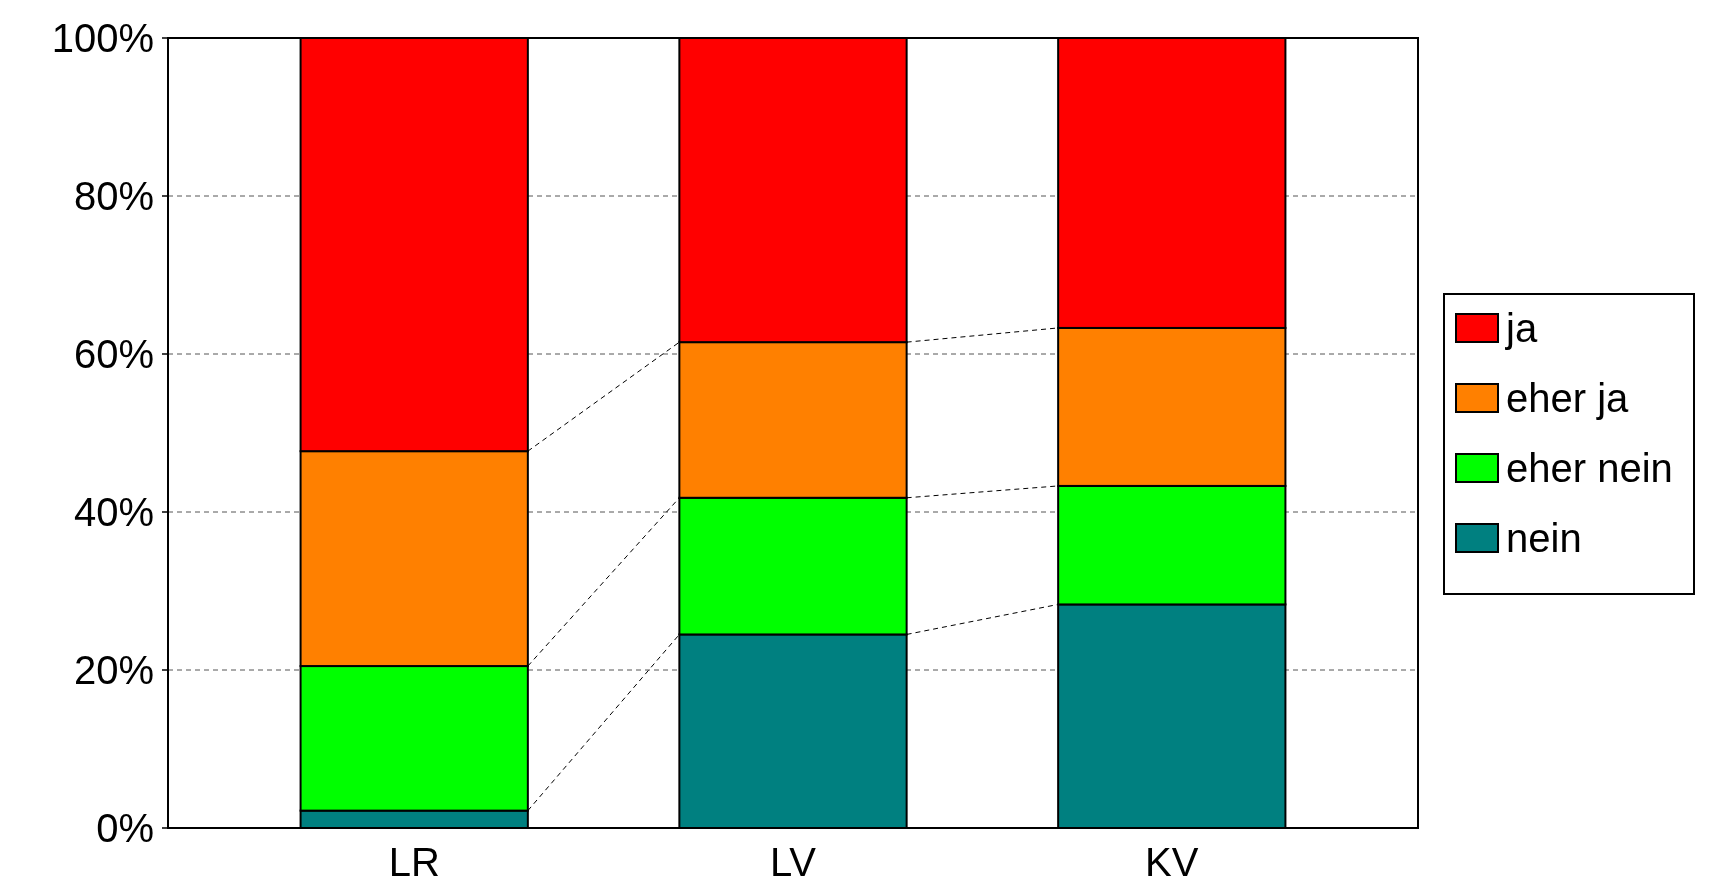 Image resolution: width=1718 pixels, height=896 pixels. I want to click on y-tick-label: 20%, so click(113, 670).